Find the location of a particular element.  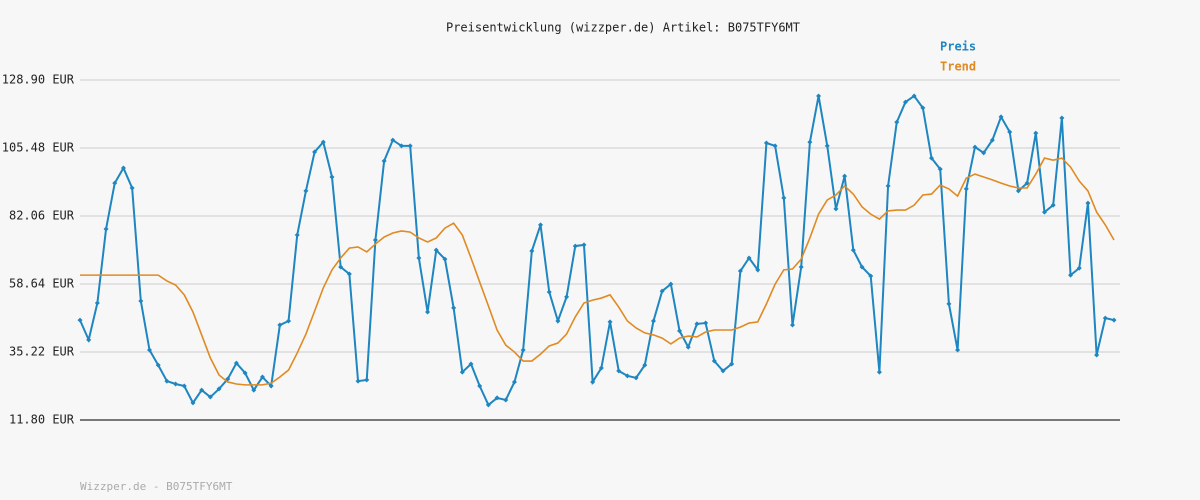

footer: Wizzper.de - B075TFY6MT is located at coordinates (156, 486).